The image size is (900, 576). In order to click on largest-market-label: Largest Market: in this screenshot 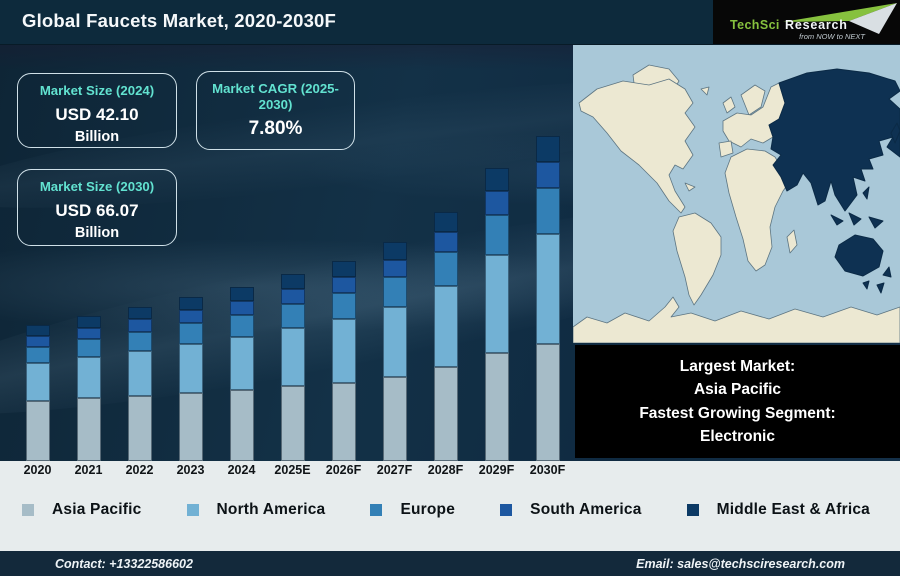, I will do `click(737, 366)`.